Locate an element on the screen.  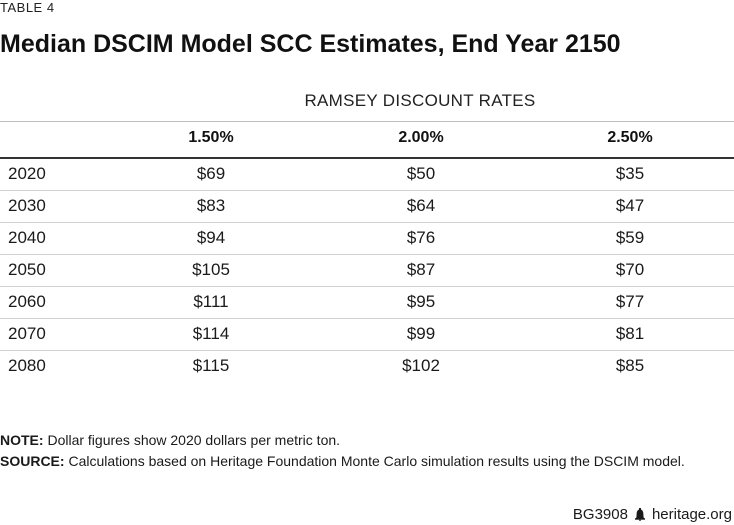
value-cell: $114 is located at coordinates (211, 333).